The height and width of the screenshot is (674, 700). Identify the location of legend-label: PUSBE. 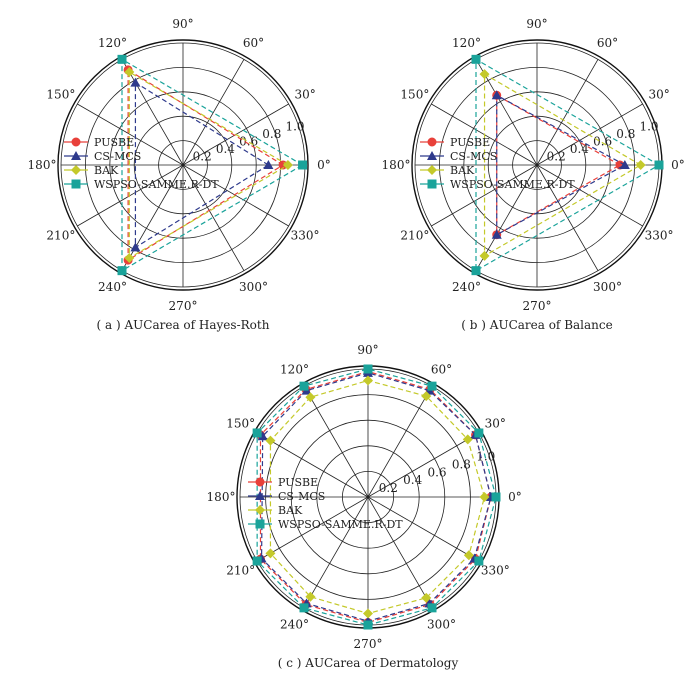
(114, 142).